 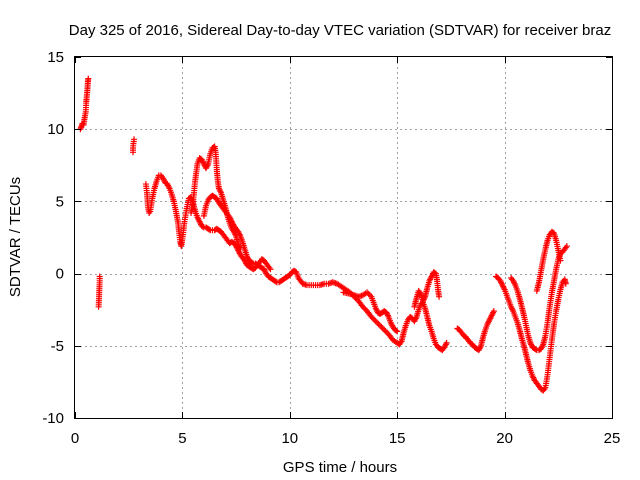 I want to click on x-tick-label: 20, so click(x=504, y=438).